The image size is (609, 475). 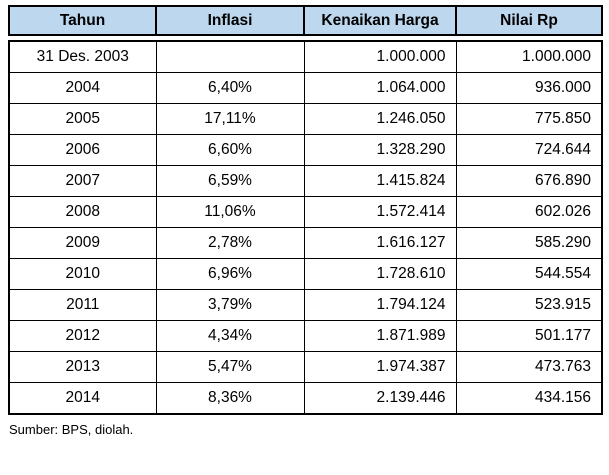 I want to click on cell-kenaikan-harga: 1.794.124, so click(x=380, y=305).